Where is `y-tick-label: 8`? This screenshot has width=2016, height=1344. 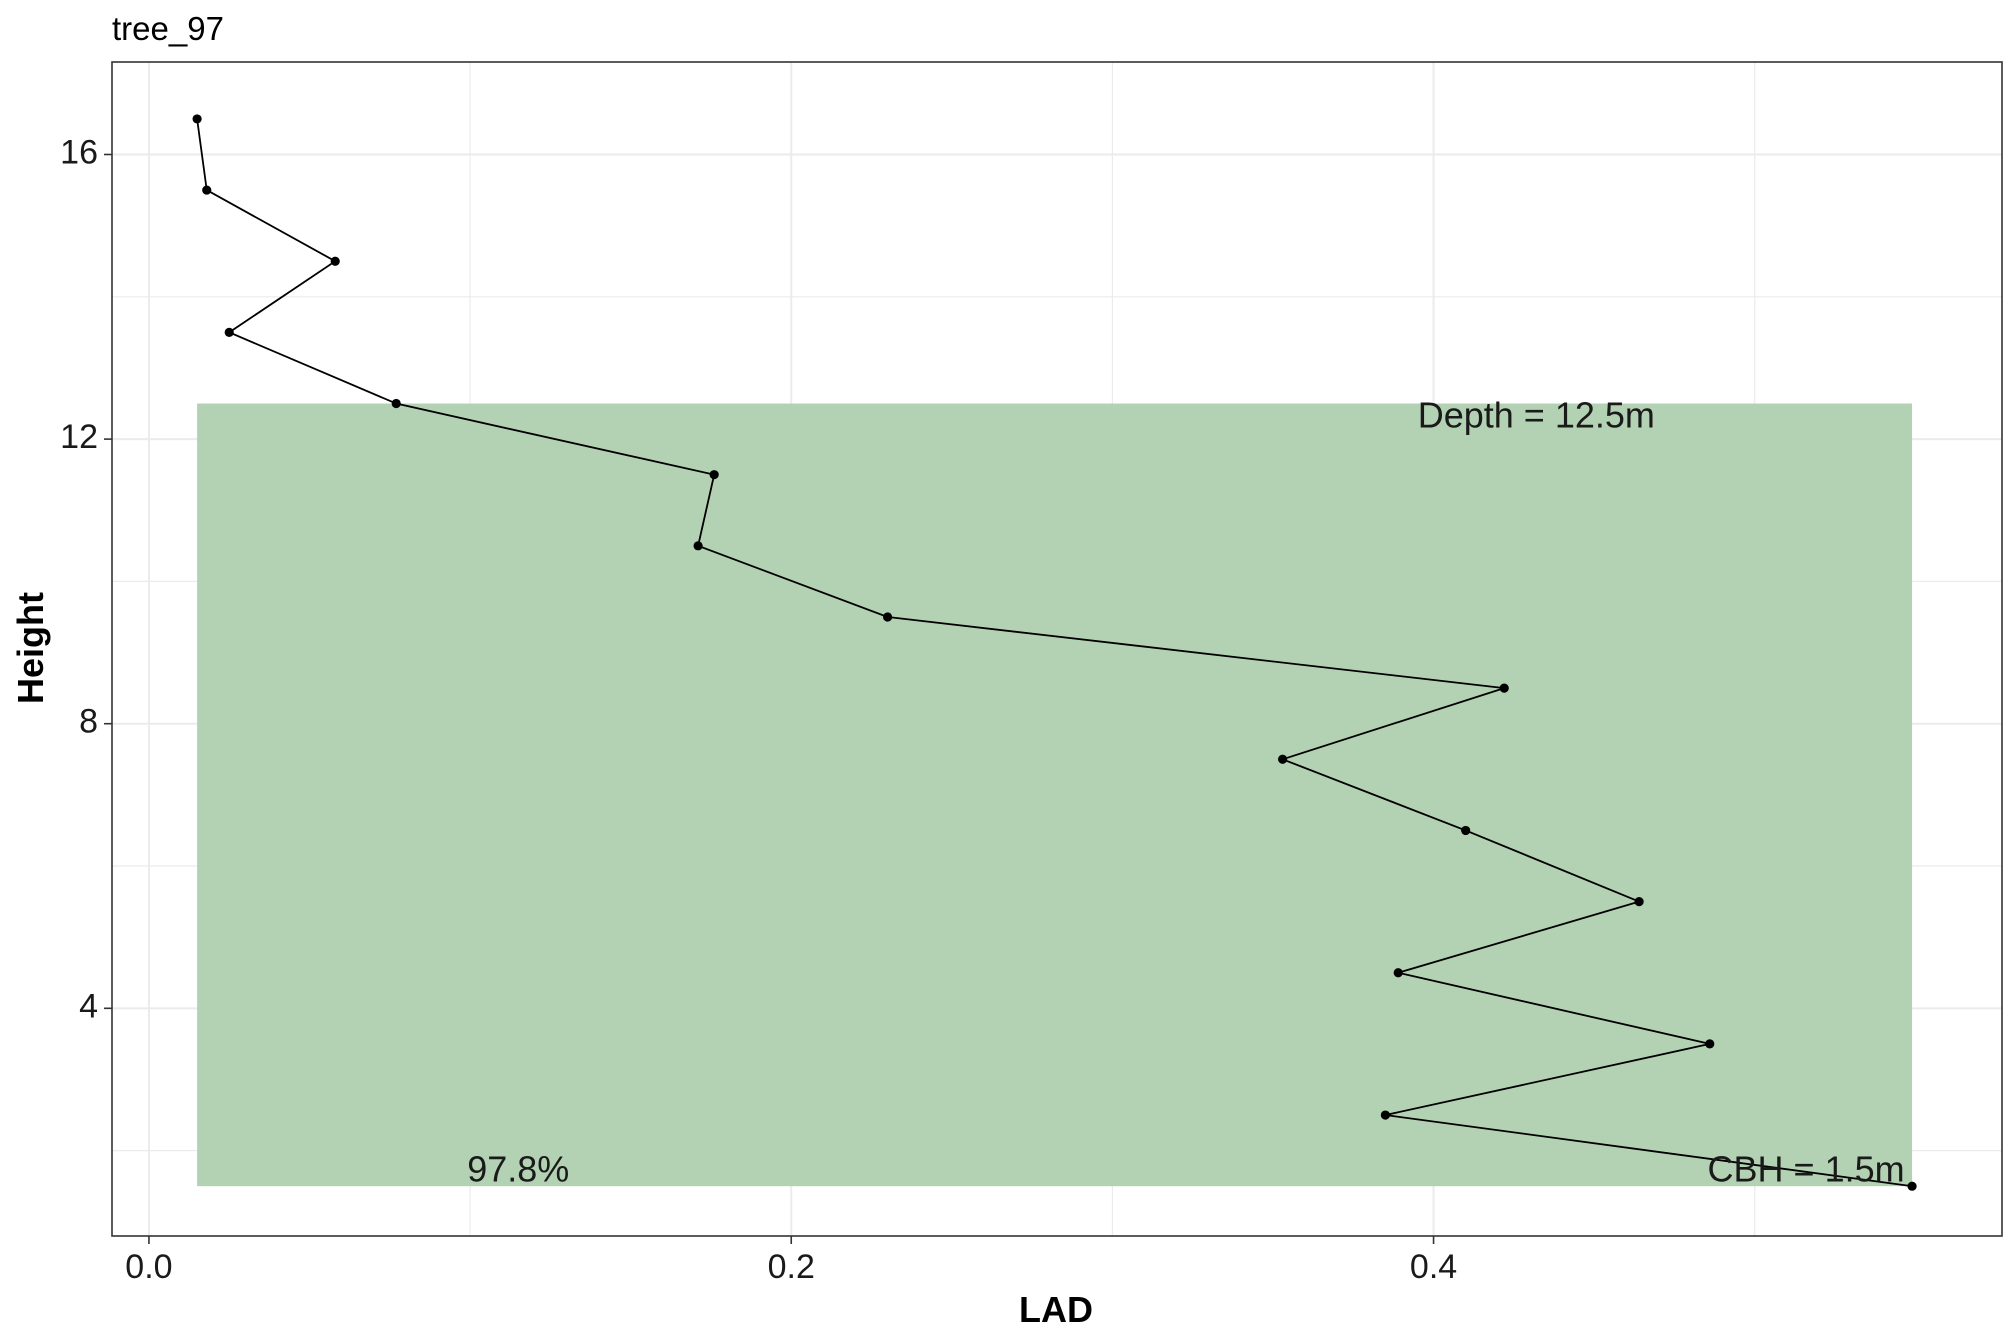
y-tick-label: 8 is located at coordinates (88, 722).